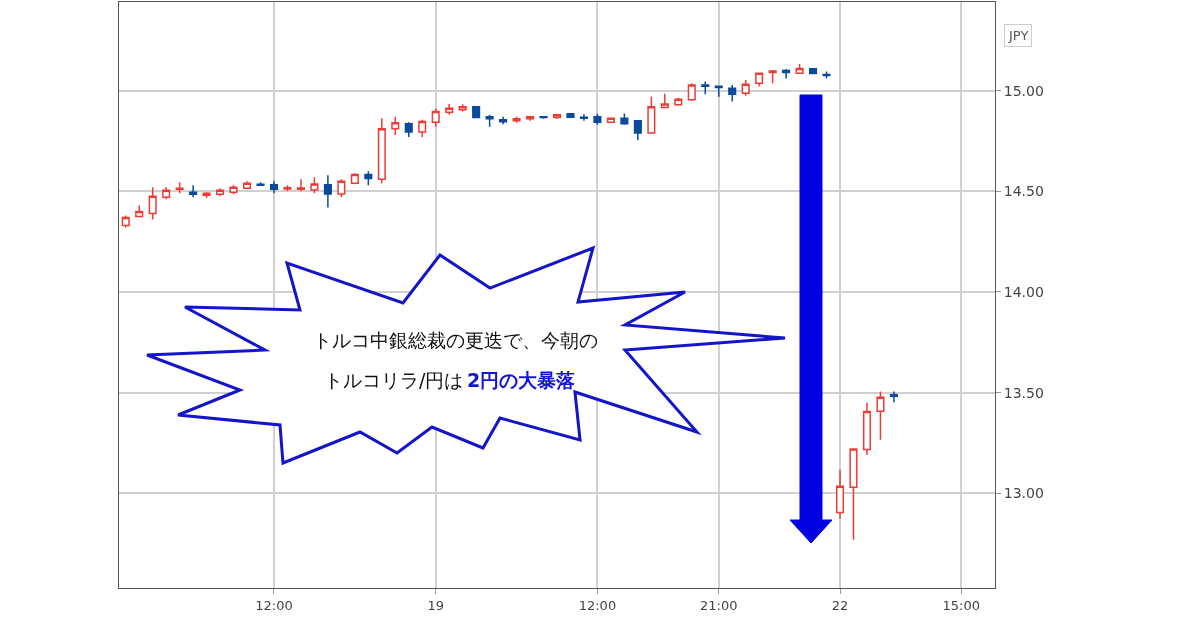 Image resolution: width=1200 pixels, height=630 pixels. What do you see at coordinates (1023, 392) in the screenshot?
I see `y-tick-label: 13.50` at bounding box center [1023, 392].